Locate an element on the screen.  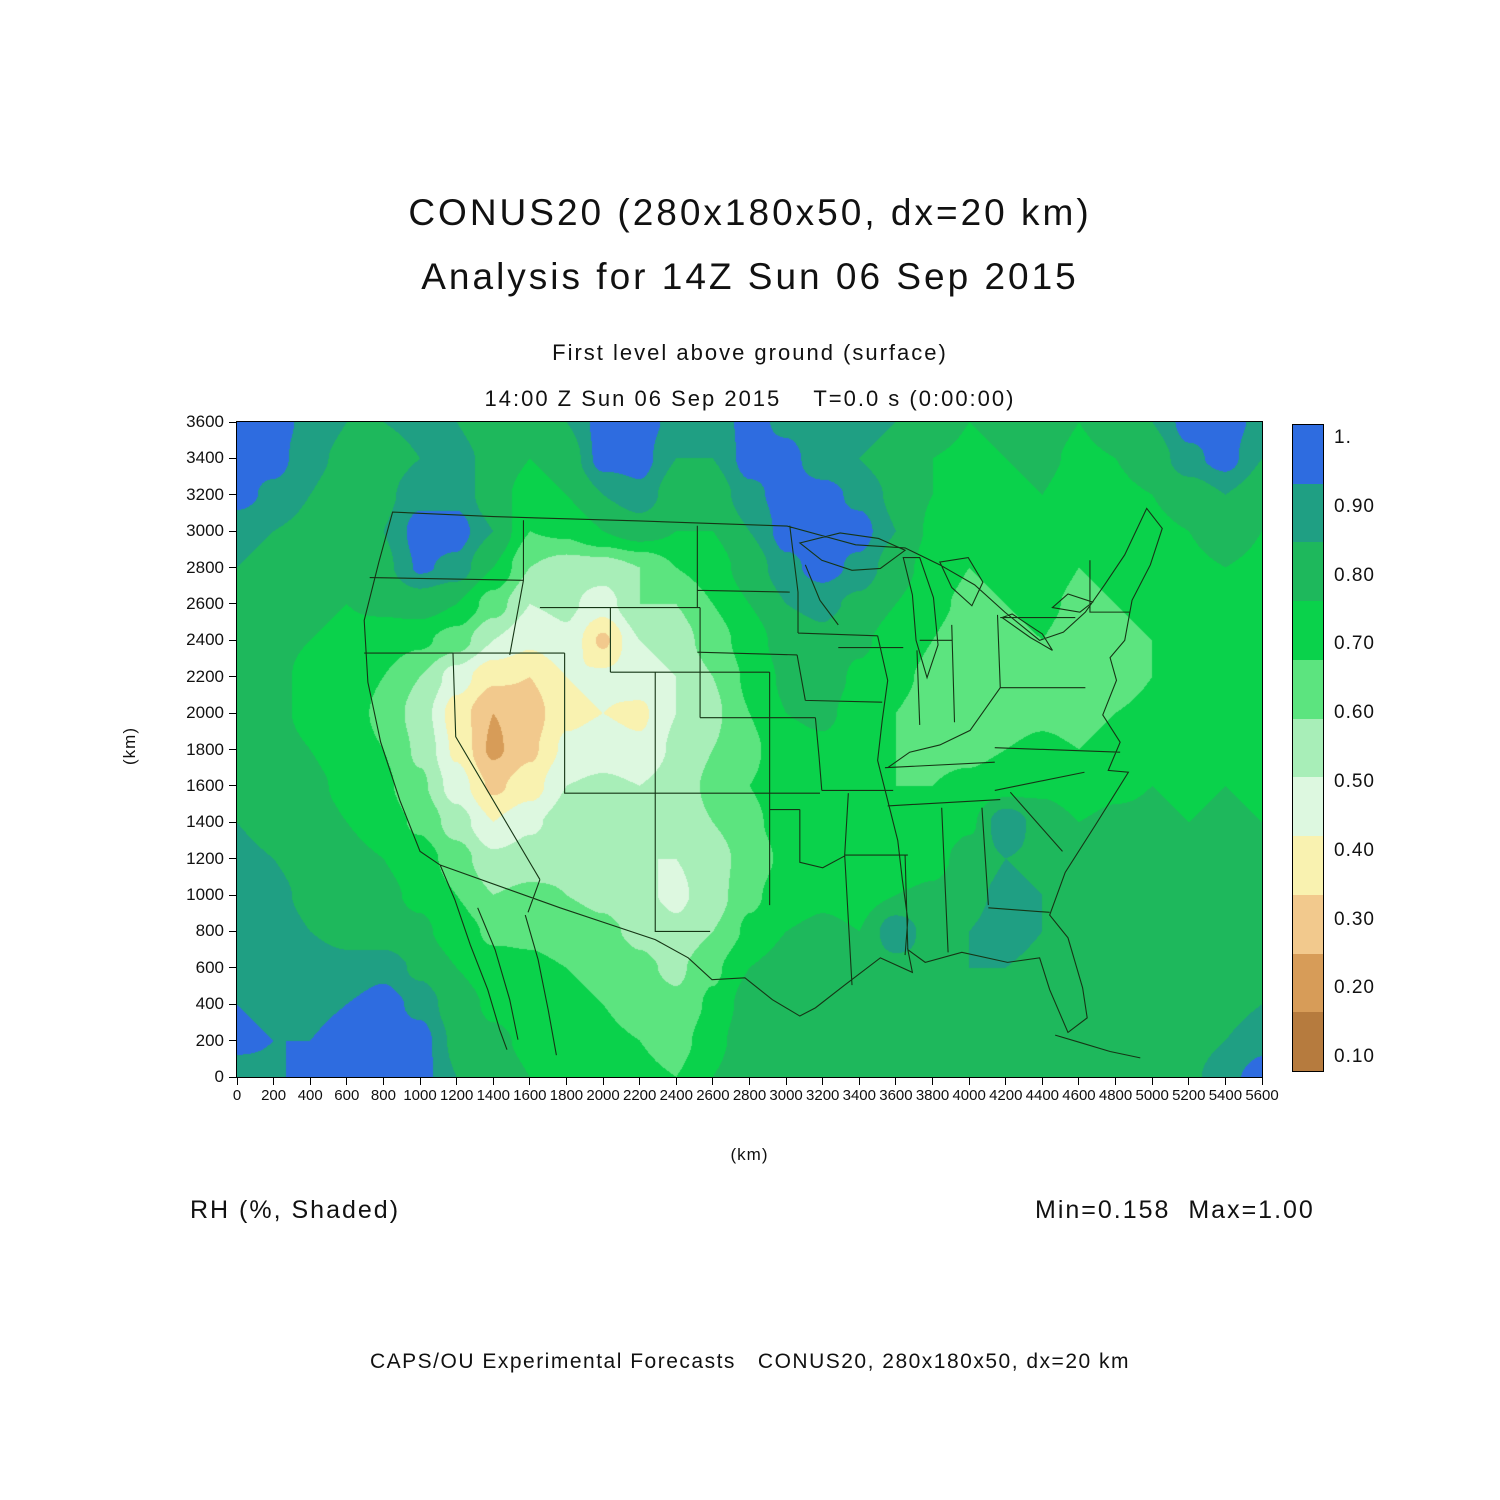
y-tick-label: 400 is located at coordinates (209, 1004).